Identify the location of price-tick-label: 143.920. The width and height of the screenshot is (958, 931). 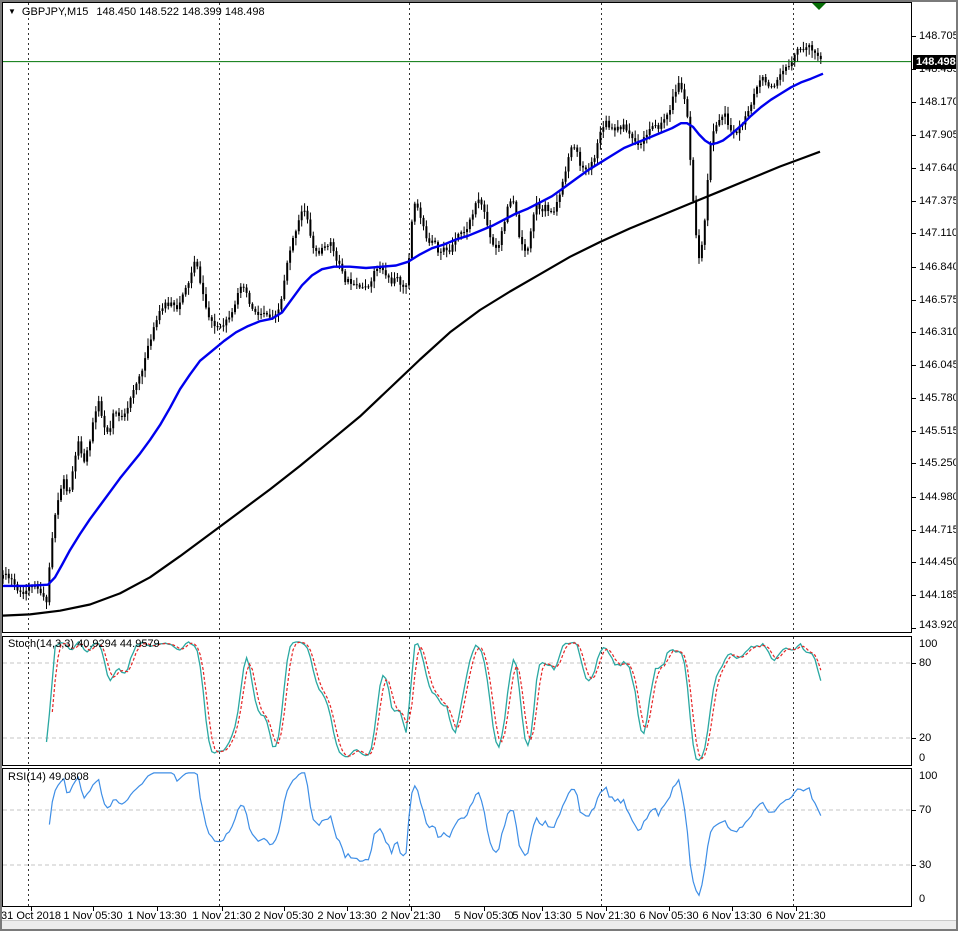
(938, 625).